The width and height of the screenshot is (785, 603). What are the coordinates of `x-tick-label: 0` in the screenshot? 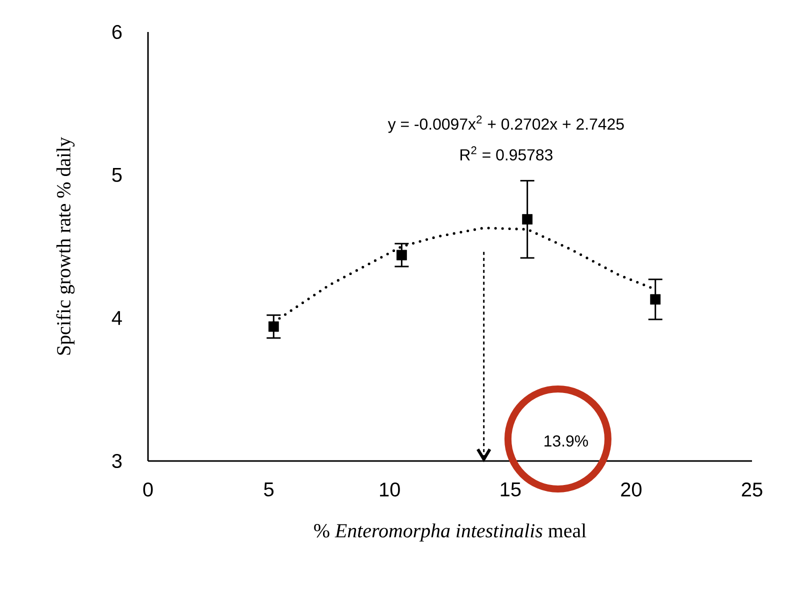 It's located at (148, 489).